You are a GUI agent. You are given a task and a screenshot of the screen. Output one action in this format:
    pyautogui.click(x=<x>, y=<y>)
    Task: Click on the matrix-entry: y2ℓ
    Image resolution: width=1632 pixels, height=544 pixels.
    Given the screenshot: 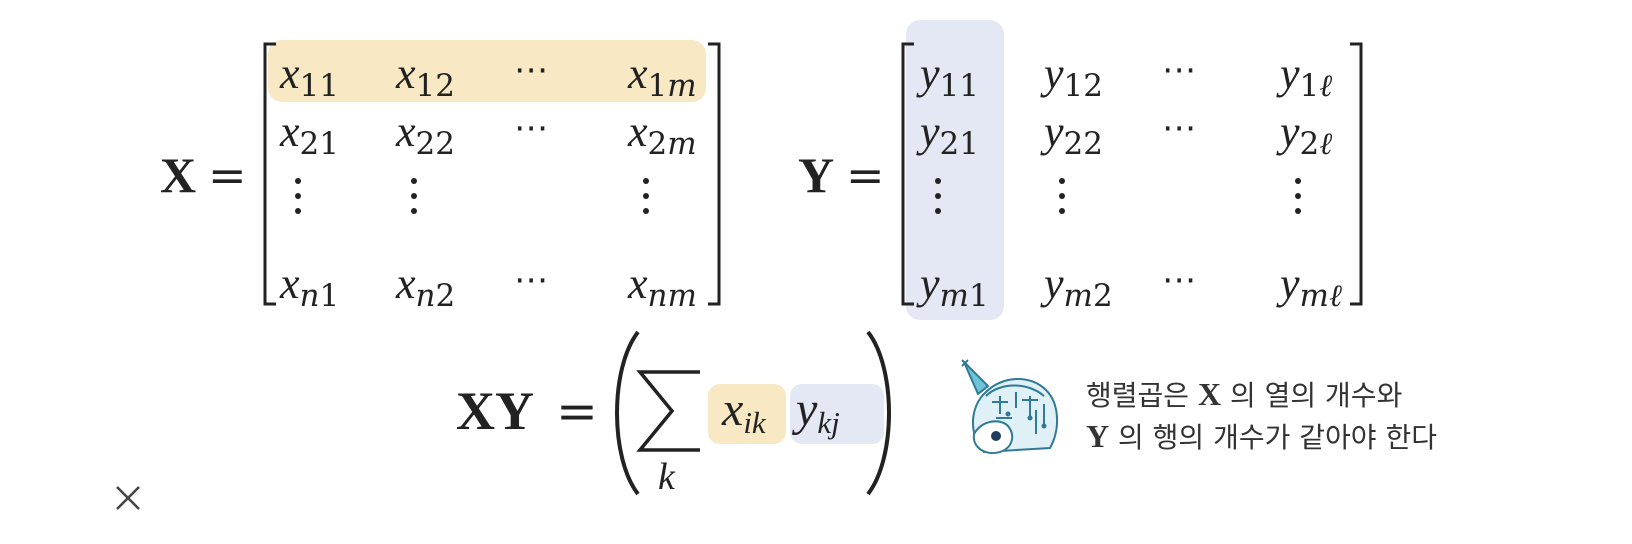 What is the action you would take?
    pyautogui.click(x=1306, y=135)
    